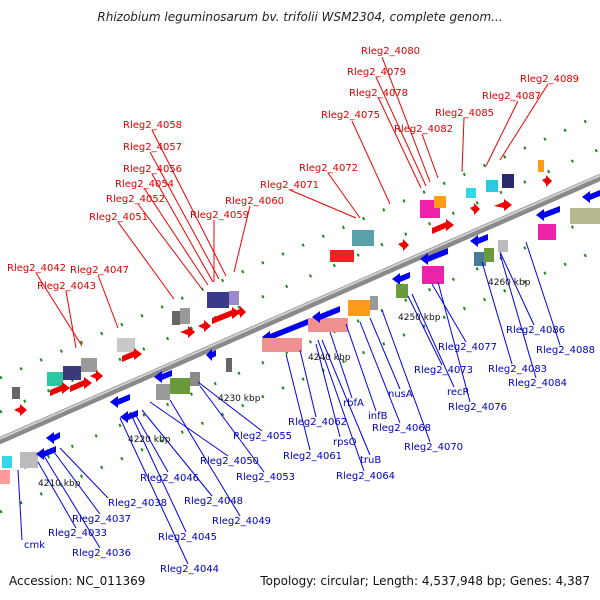 This screenshot has height=600, width=600. I want to click on gene-label: Rleg2_4072, so click(328, 168).